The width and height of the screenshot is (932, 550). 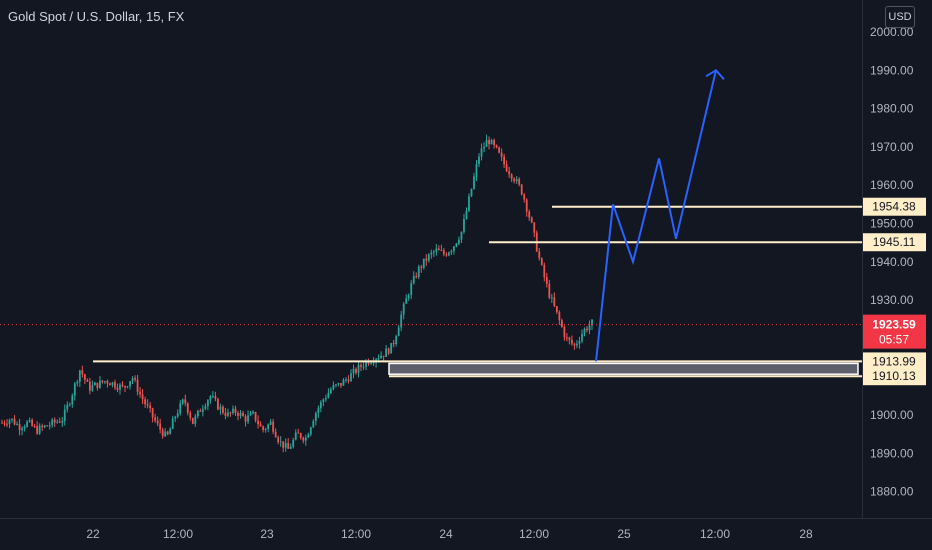 What do you see at coordinates (892, 492) in the screenshot?
I see `y-tick-label: 1880.00` at bounding box center [892, 492].